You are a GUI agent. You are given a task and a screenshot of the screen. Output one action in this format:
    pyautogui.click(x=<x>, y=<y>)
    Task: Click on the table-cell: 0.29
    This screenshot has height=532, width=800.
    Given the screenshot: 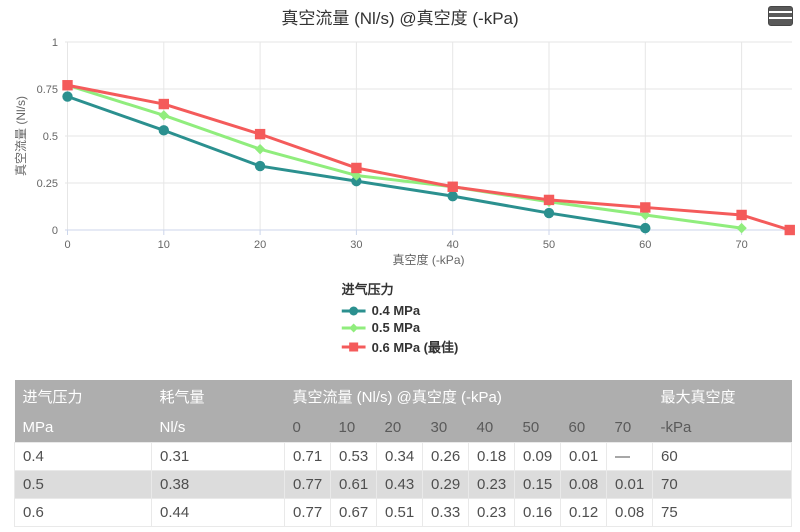 What is the action you would take?
    pyautogui.click(x=445, y=484)
    